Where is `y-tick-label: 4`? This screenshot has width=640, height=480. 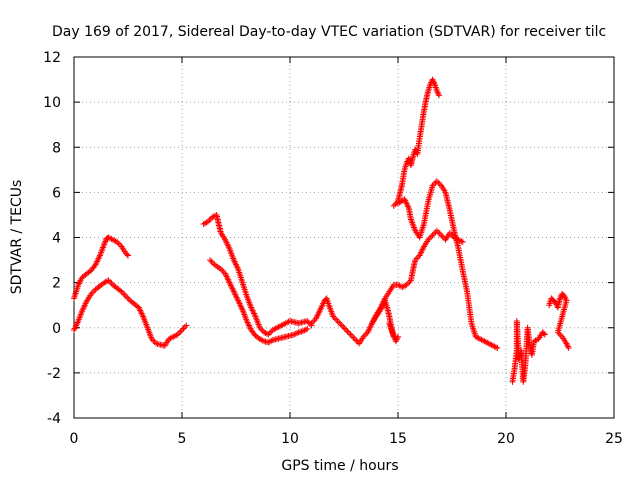 y-tick-label: 4 is located at coordinates (56, 239).